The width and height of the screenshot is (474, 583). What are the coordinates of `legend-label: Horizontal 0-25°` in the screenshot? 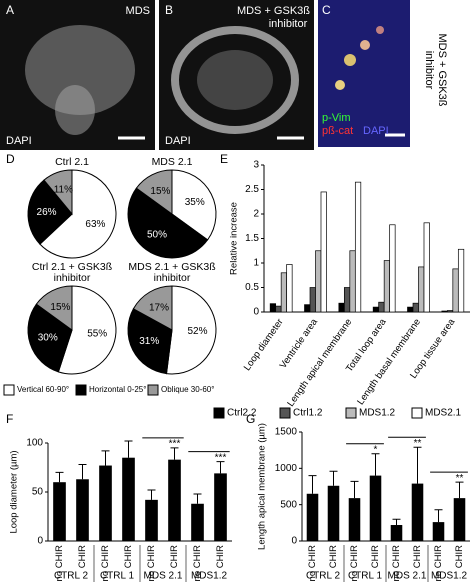 It's located at (117, 389).